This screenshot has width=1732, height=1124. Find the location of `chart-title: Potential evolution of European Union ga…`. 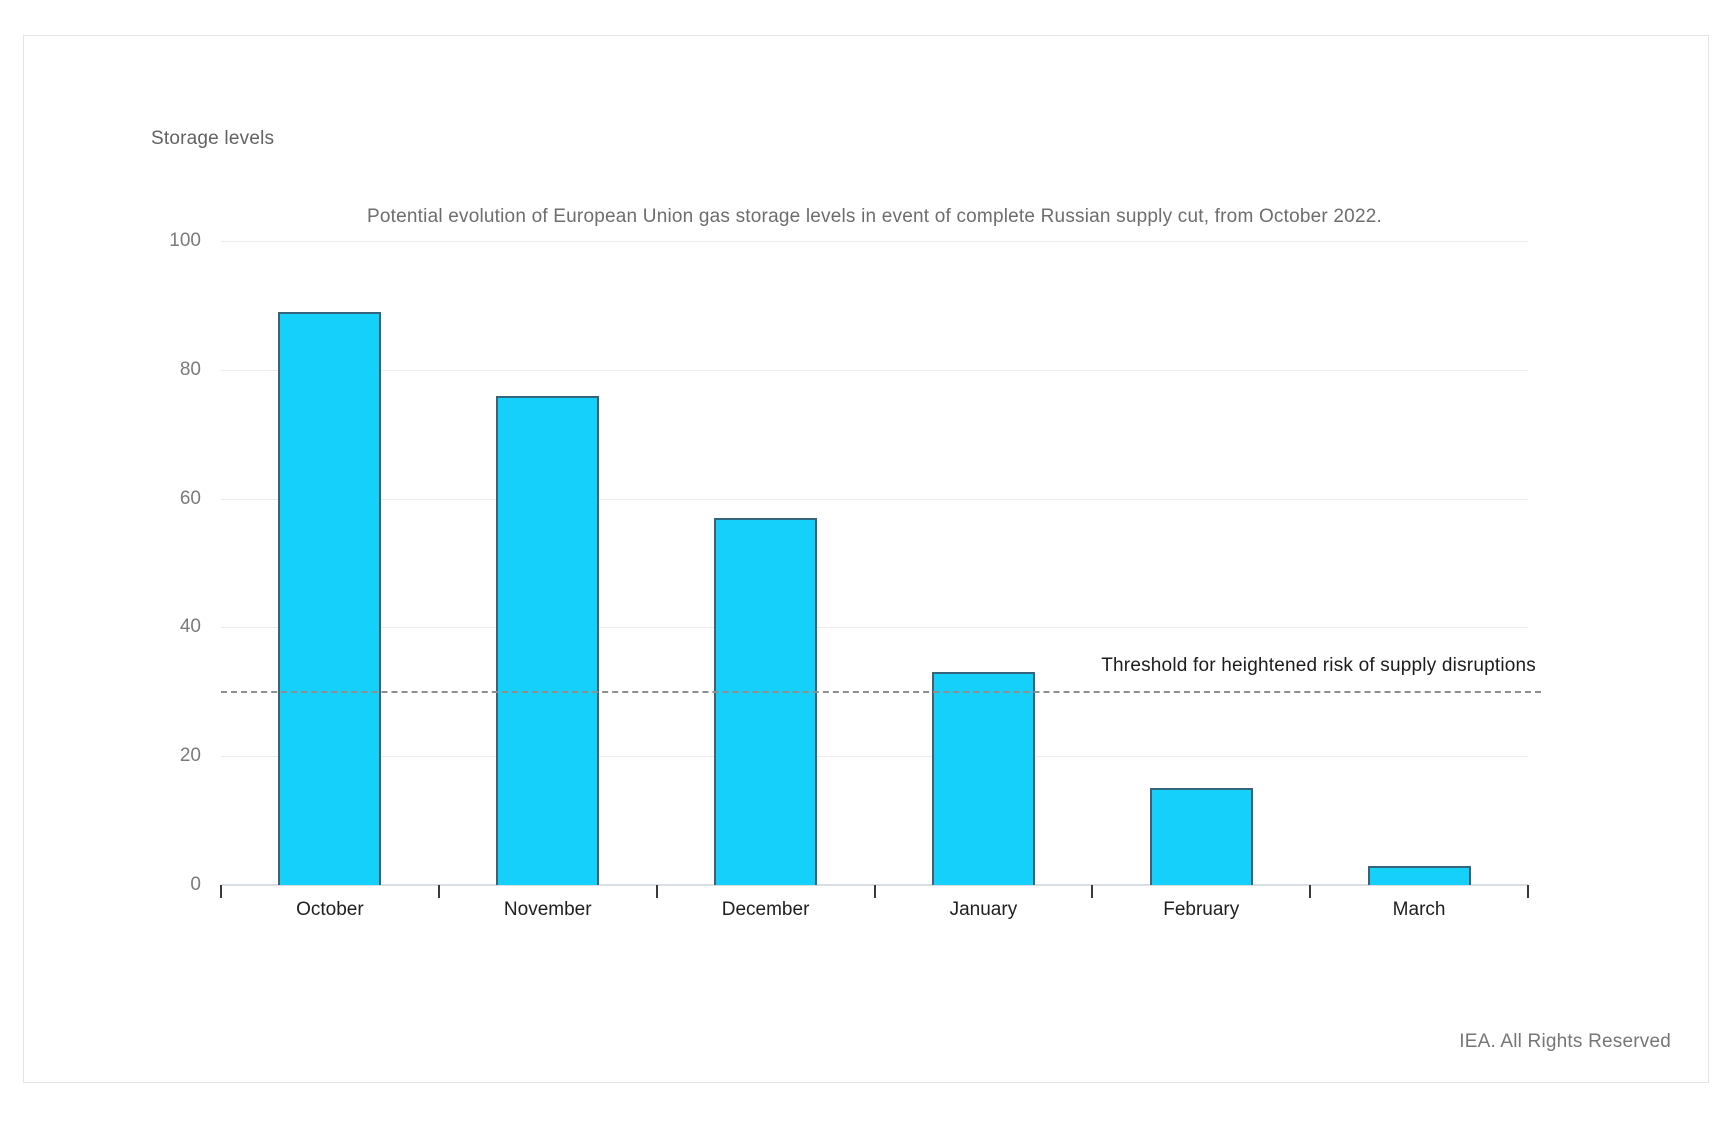

chart-title: Potential evolution of European Union ga… is located at coordinates (874, 216).